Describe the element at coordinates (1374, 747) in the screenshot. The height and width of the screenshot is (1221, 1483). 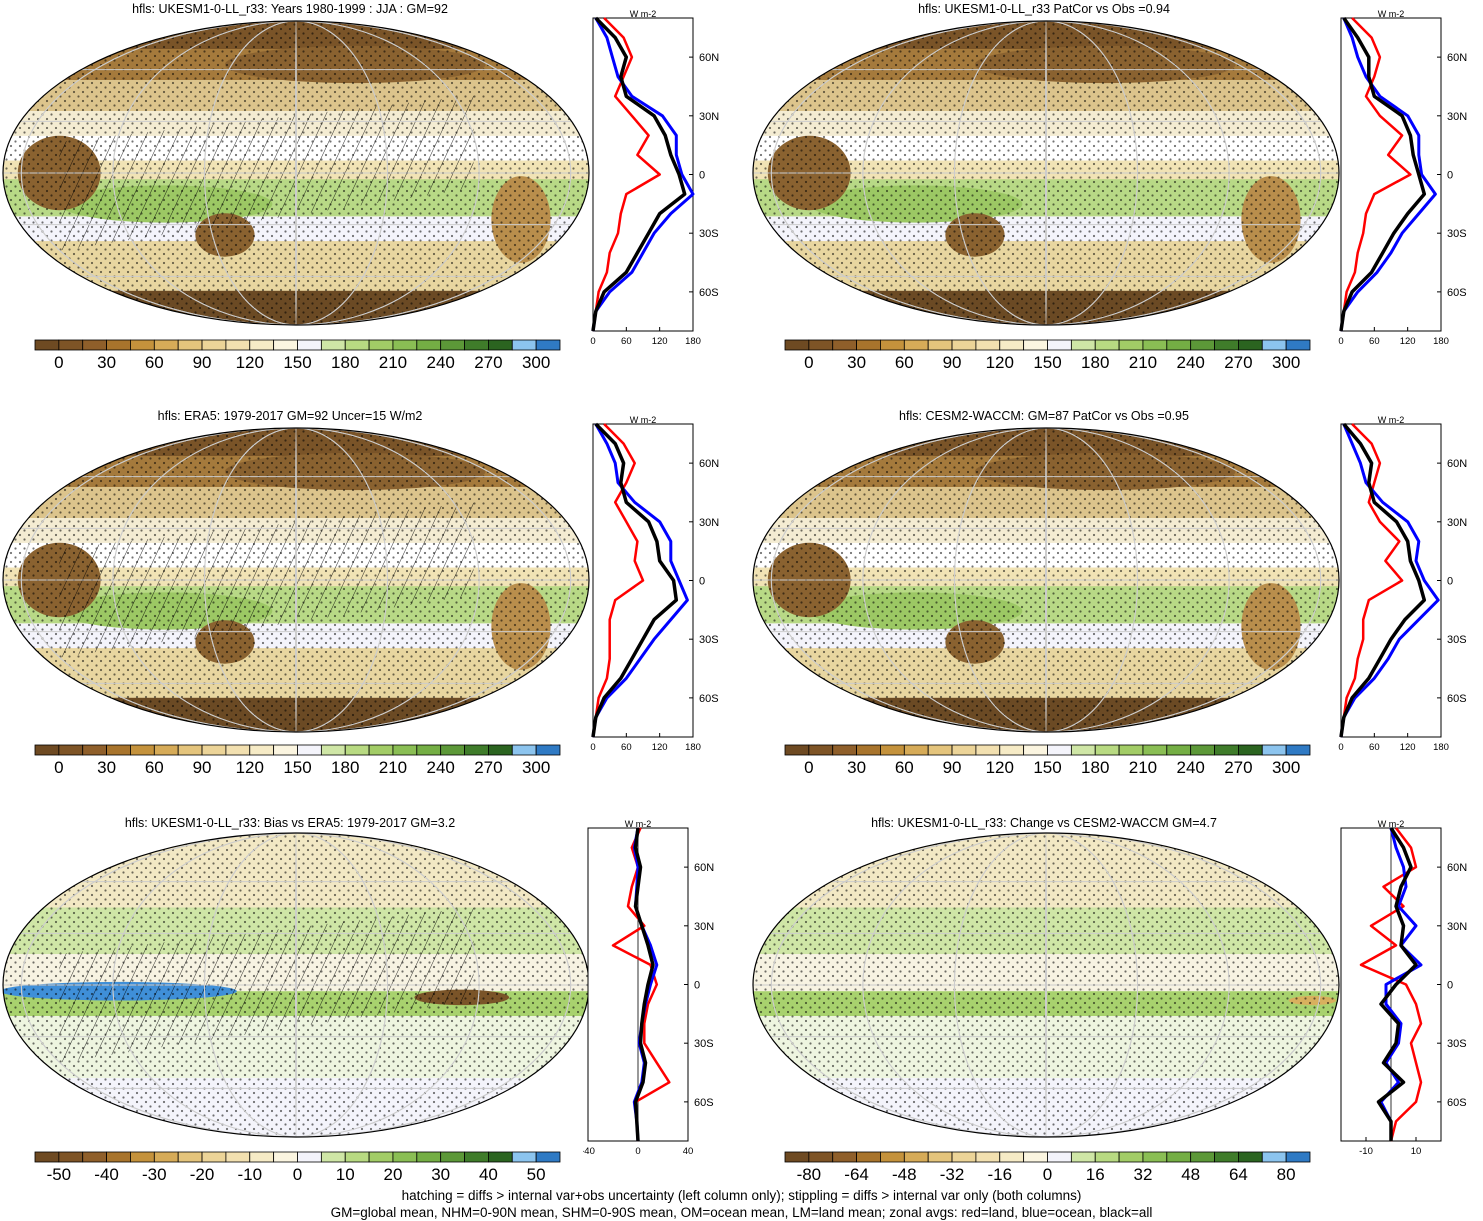
I see `x-tick-label: 60` at that location.